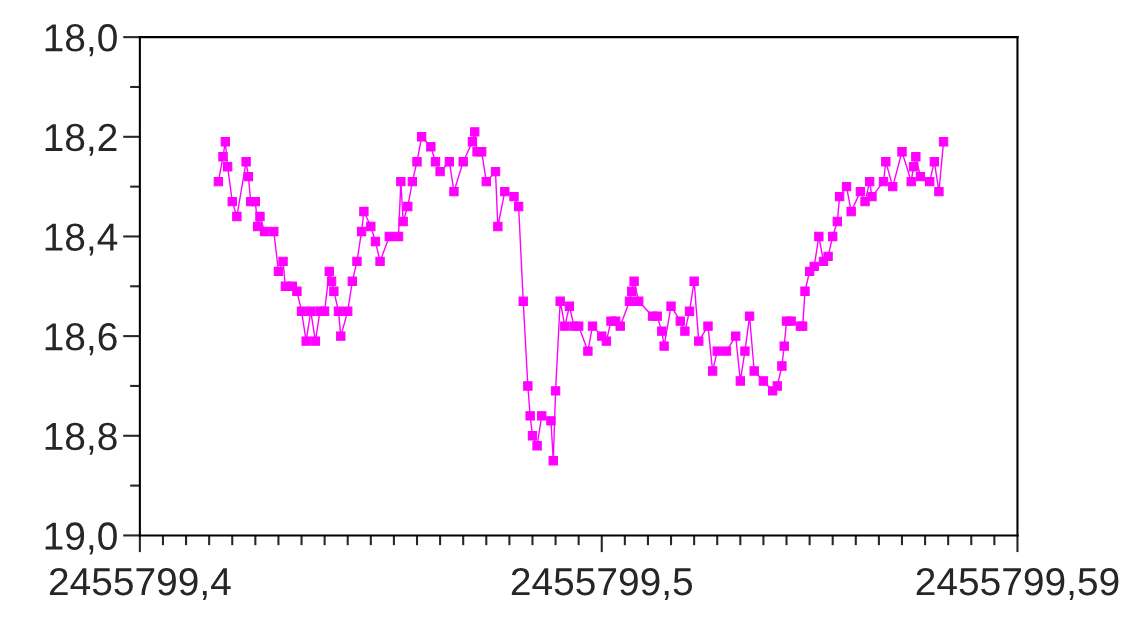 The height and width of the screenshot is (619, 1128). What do you see at coordinates (81, 139) in the screenshot?
I see `y-tick-label: 18,2` at bounding box center [81, 139].